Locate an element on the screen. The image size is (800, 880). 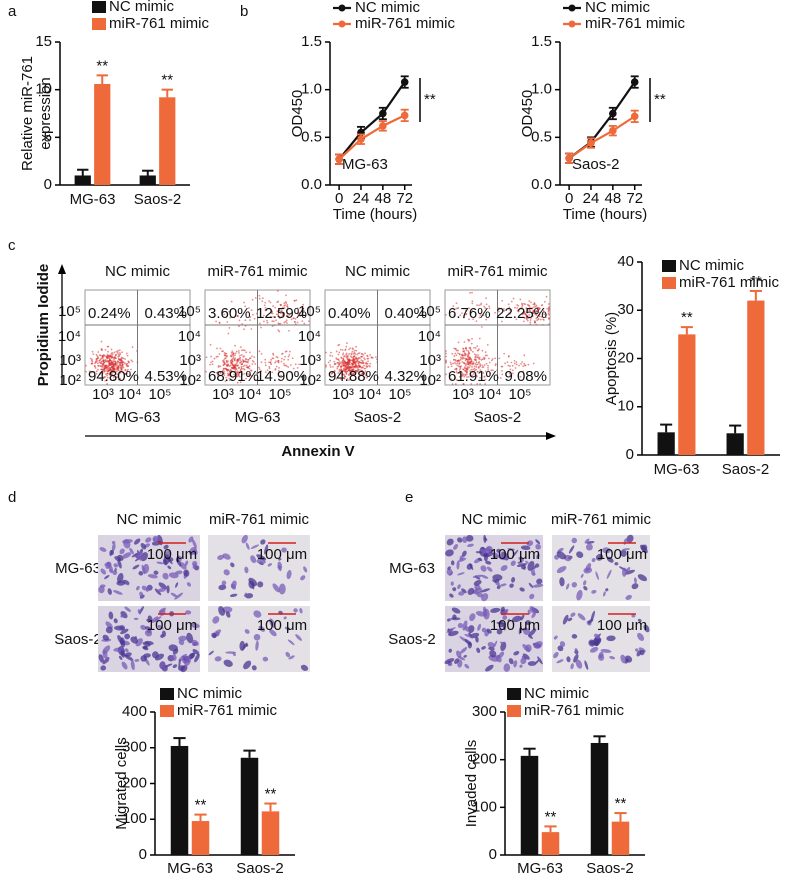
column-title: miR-761 mimic is located at coordinates (601, 519).